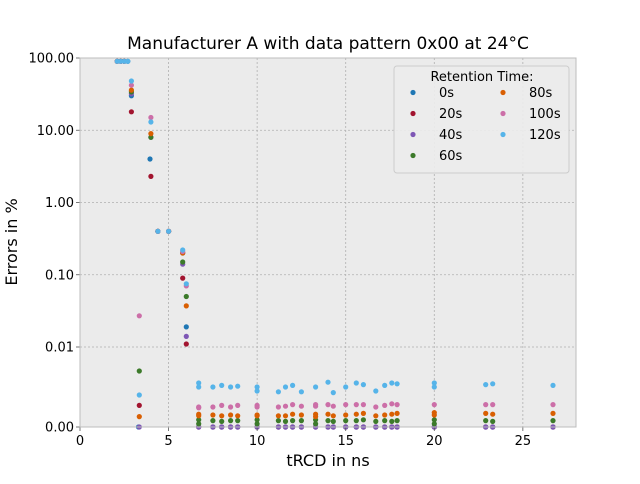 This screenshot has height=484, width=640. What do you see at coordinates (451, 135) in the screenshot?
I see `legend-label: 40s` at bounding box center [451, 135].